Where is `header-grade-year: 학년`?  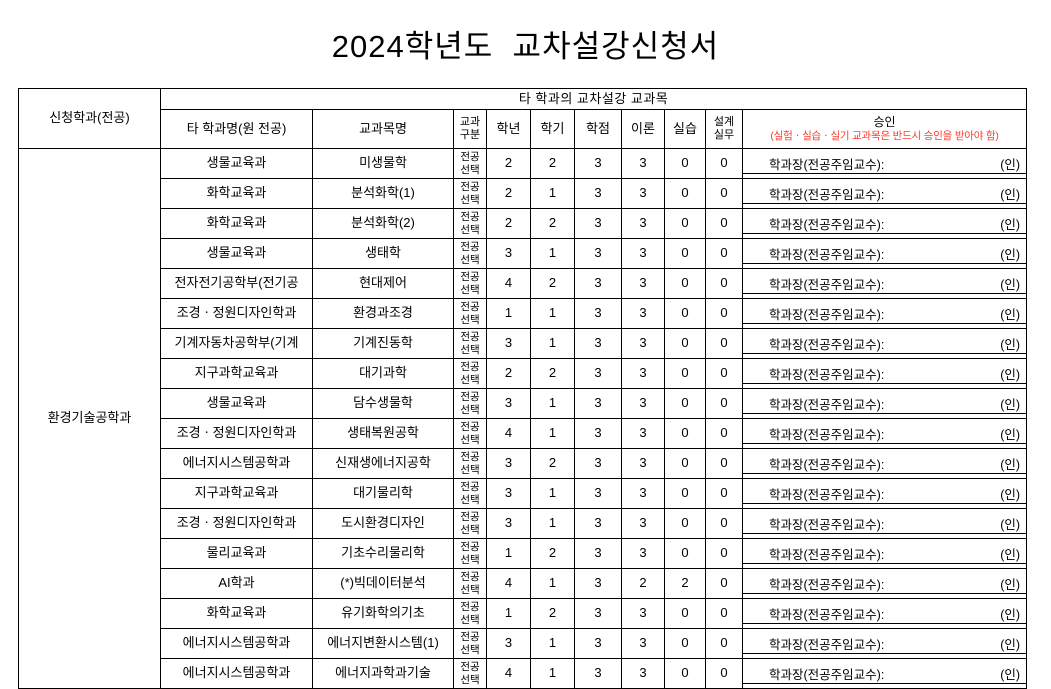
header-grade-year: 학년 is located at coordinates (508, 129).